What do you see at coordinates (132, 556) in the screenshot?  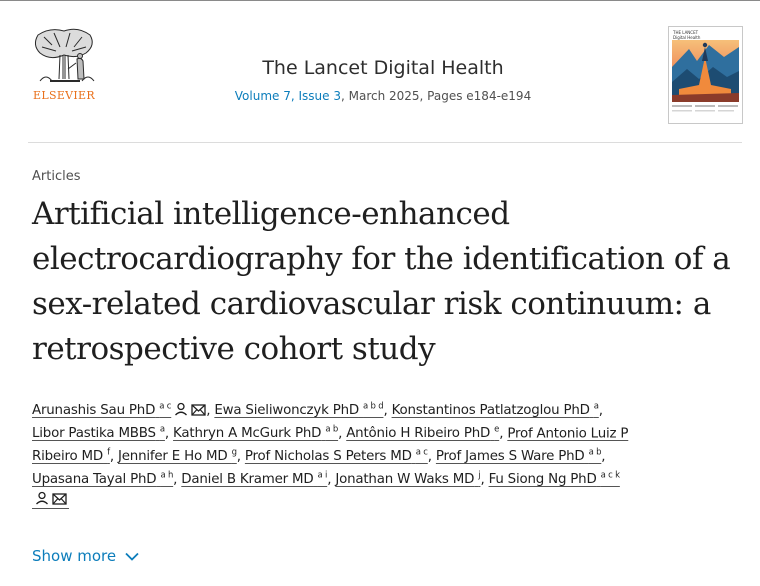 I see `chevron-down-icon` at bounding box center [132, 556].